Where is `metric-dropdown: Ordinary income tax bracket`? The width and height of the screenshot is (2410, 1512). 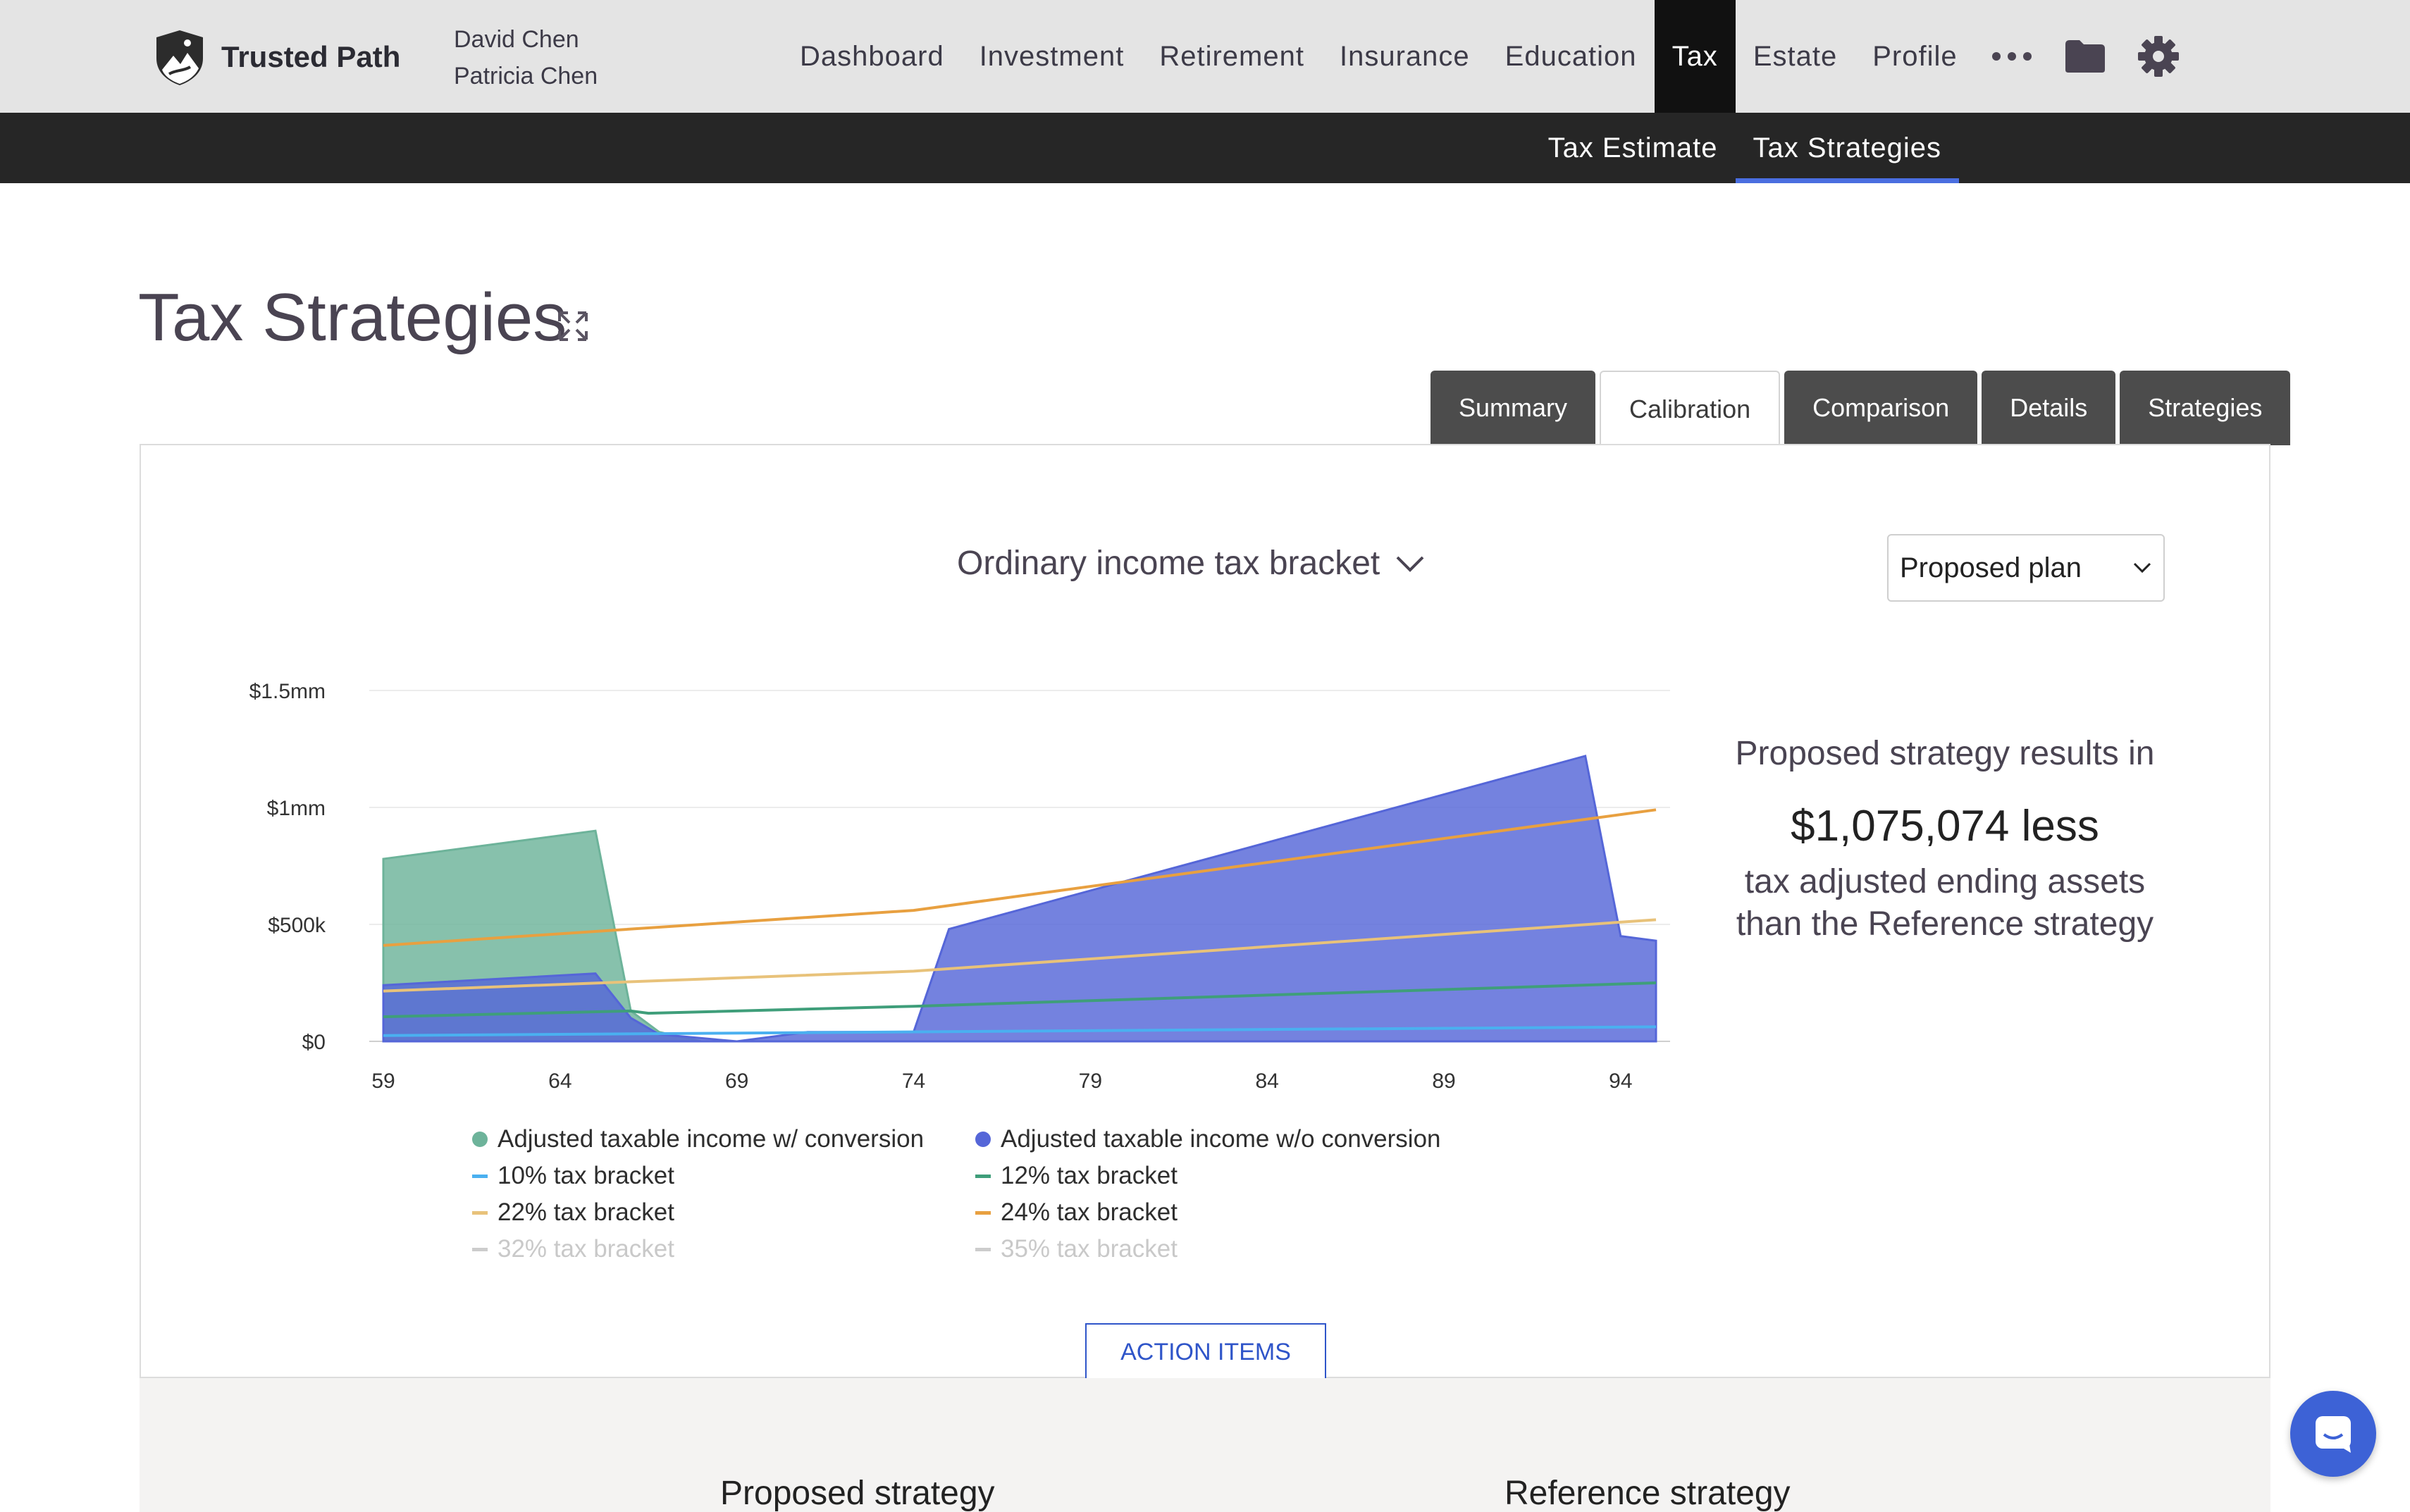
metric-dropdown: Ordinary income tax bracket is located at coordinates (1191, 563).